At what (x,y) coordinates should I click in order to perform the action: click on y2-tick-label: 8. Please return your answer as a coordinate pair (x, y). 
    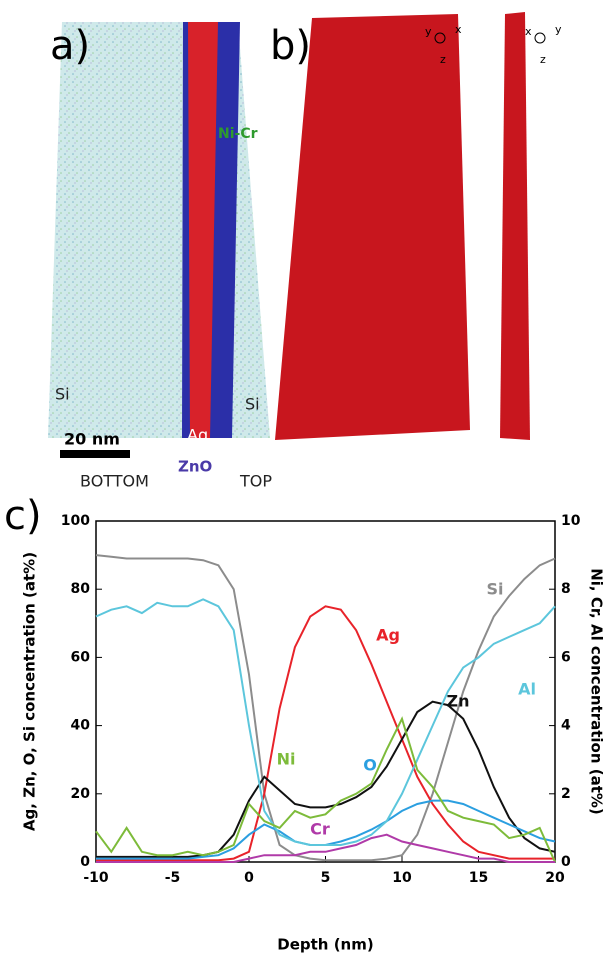
    Looking at the image, I should click on (566, 589).